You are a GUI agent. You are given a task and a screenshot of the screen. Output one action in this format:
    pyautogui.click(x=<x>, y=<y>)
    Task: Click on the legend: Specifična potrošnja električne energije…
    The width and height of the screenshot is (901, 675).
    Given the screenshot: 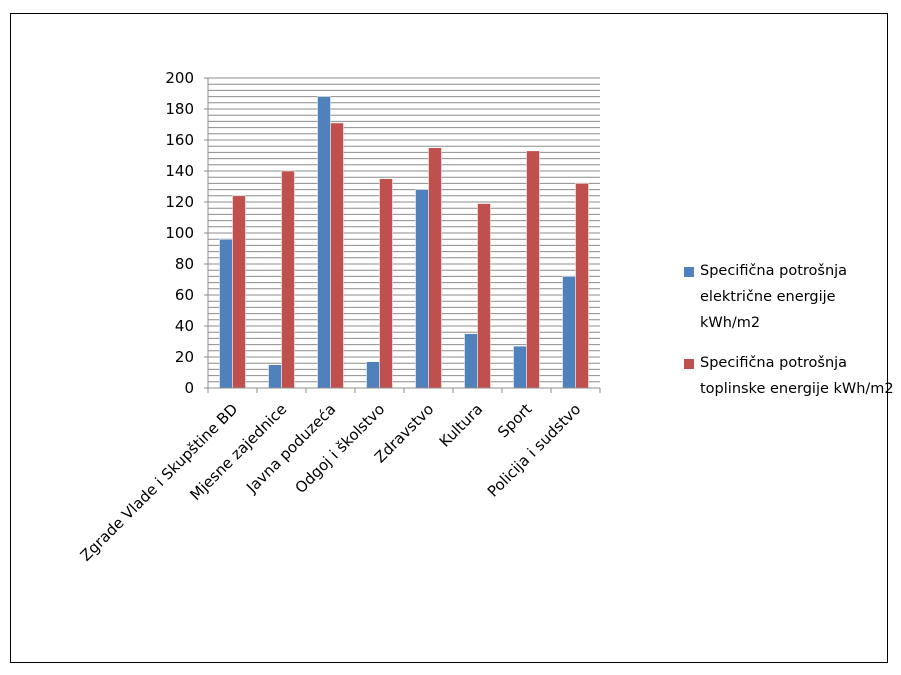 What is the action you would take?
    pyautogui.click(x=790, y=337)
    